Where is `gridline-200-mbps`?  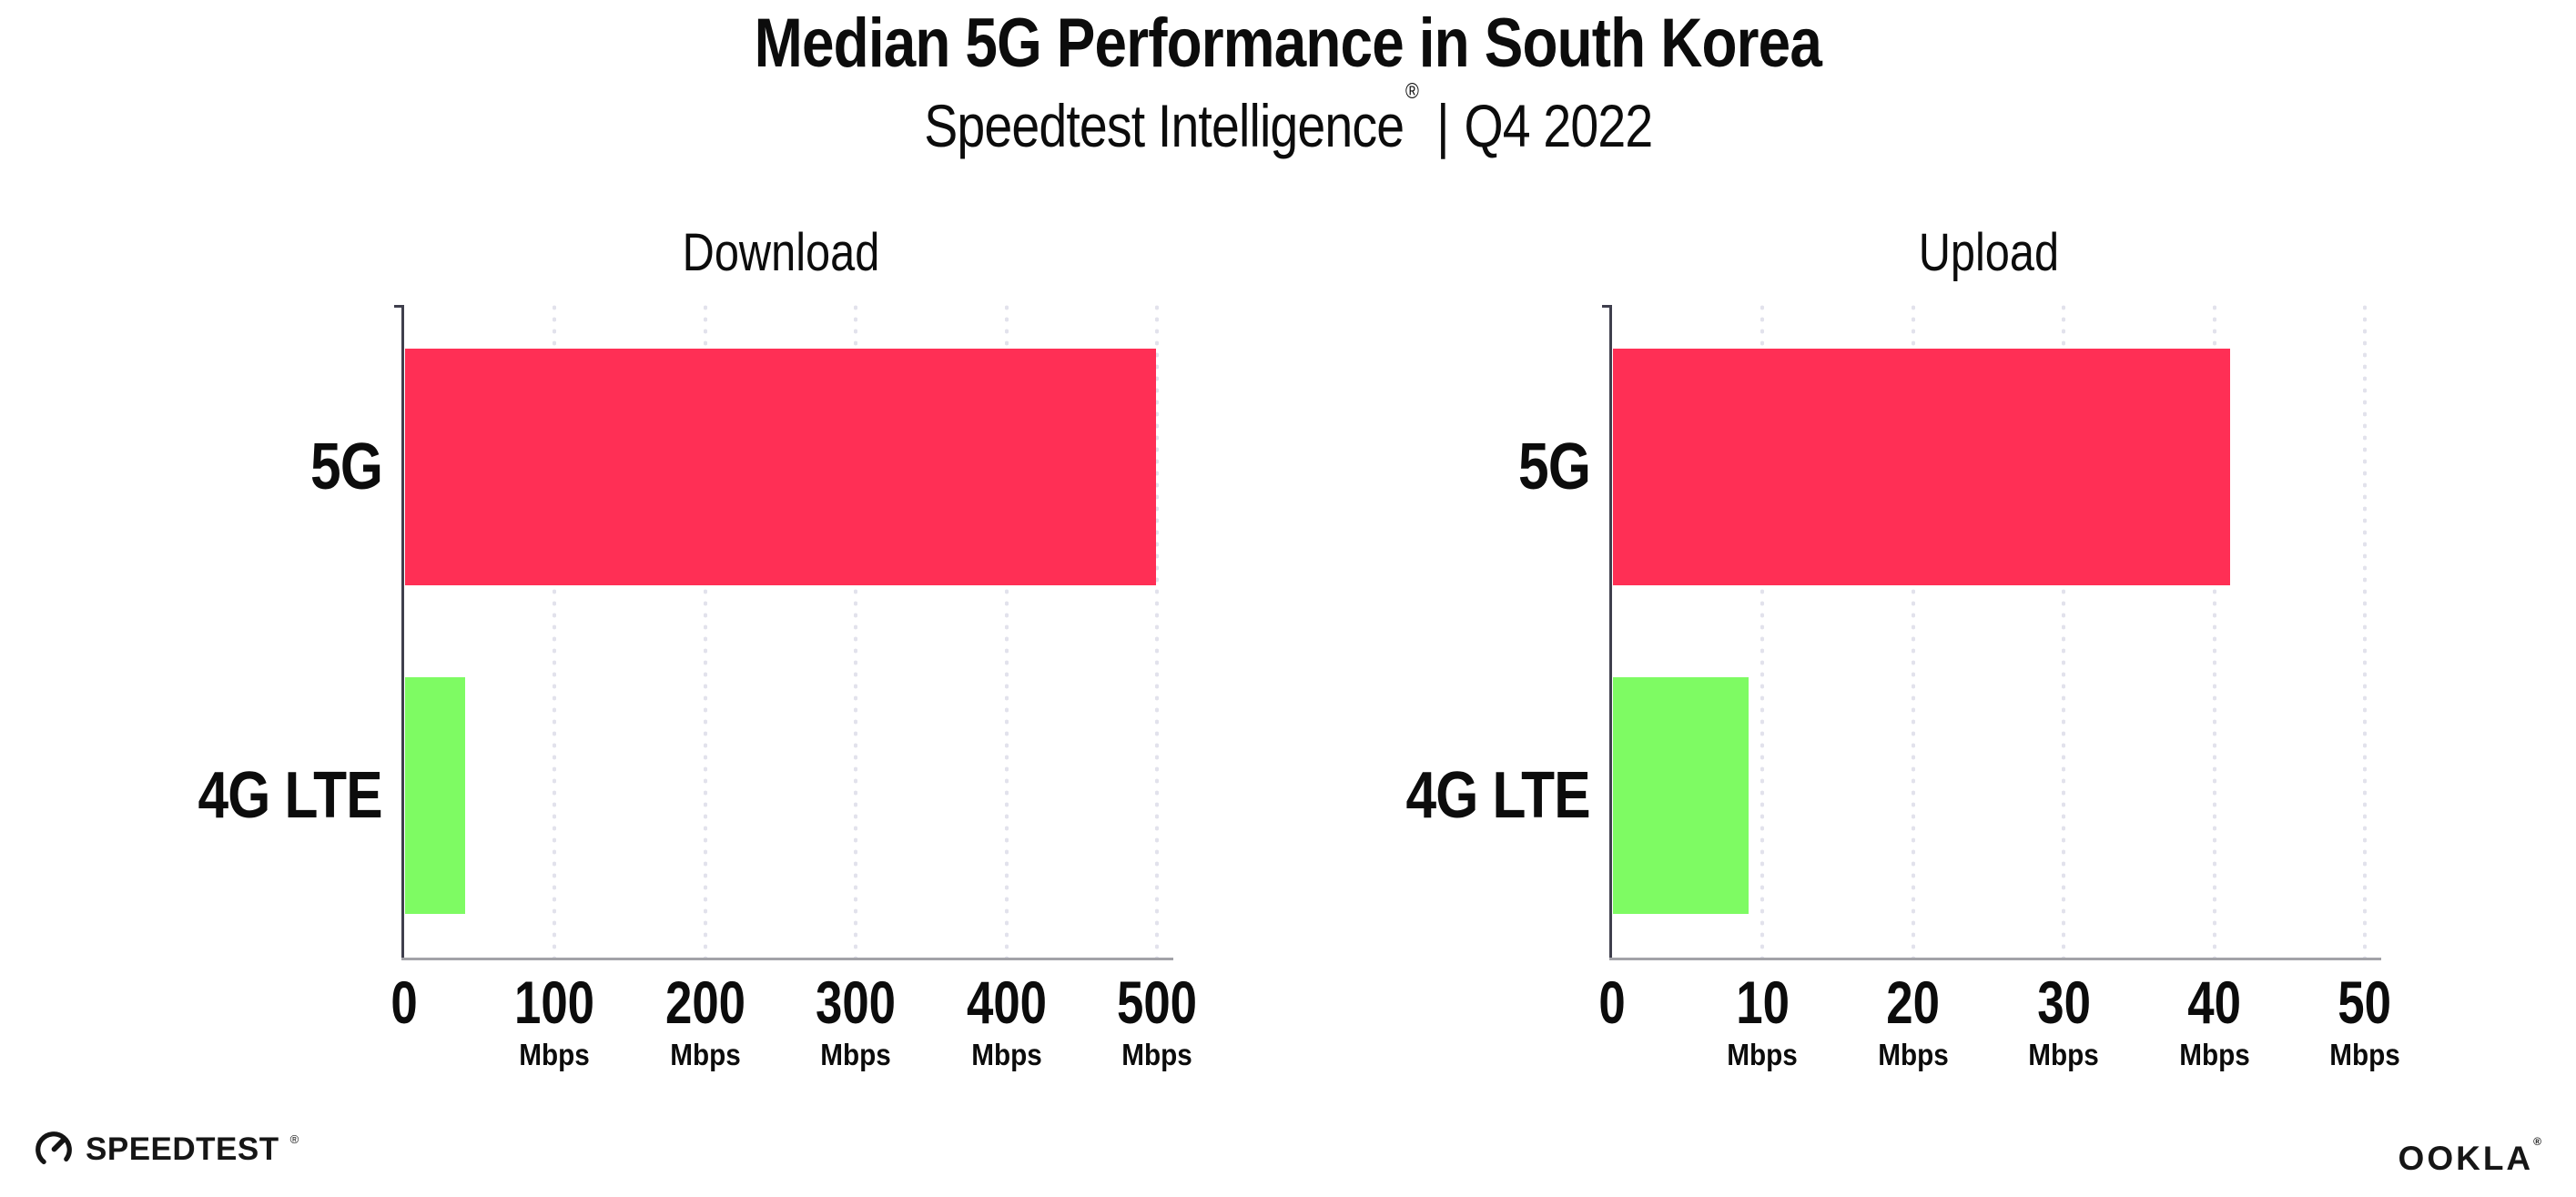 gridline-200-mbps is located at coordinates (705, 631).